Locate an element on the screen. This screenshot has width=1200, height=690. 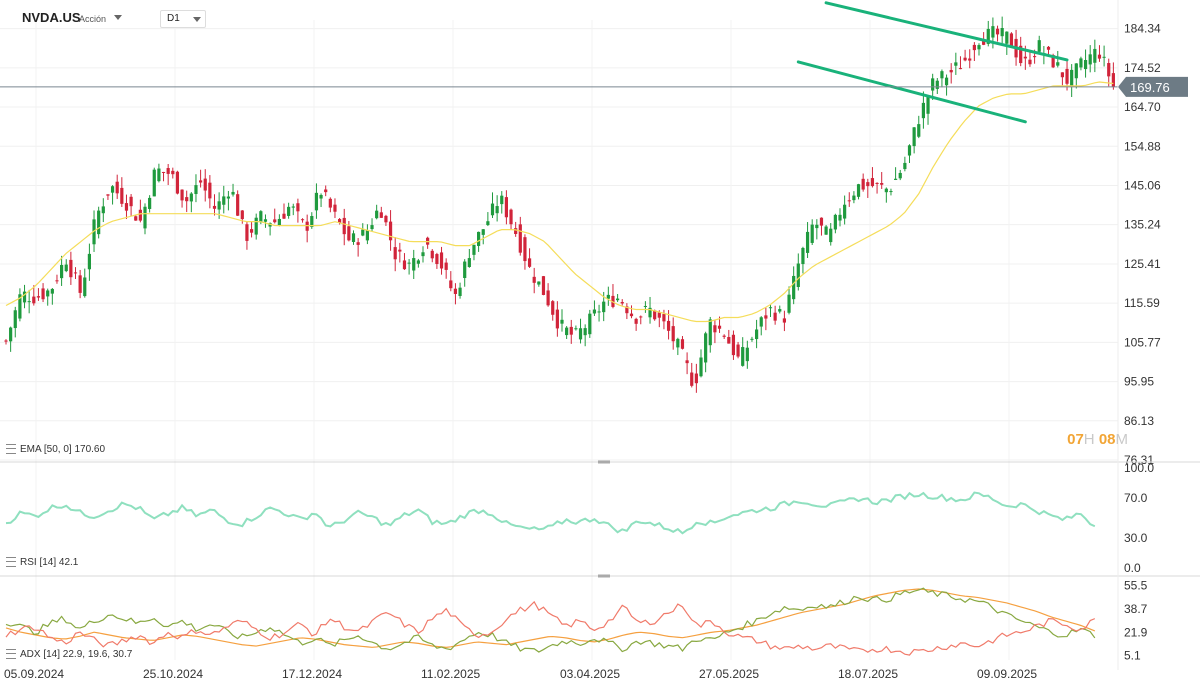
countdown-minutes-unit: M is located at coordinates (1122, 439).